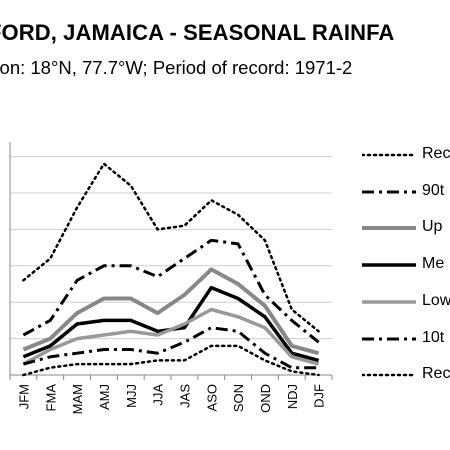  I want to click on legend-item: 10t, so click(406, 339).